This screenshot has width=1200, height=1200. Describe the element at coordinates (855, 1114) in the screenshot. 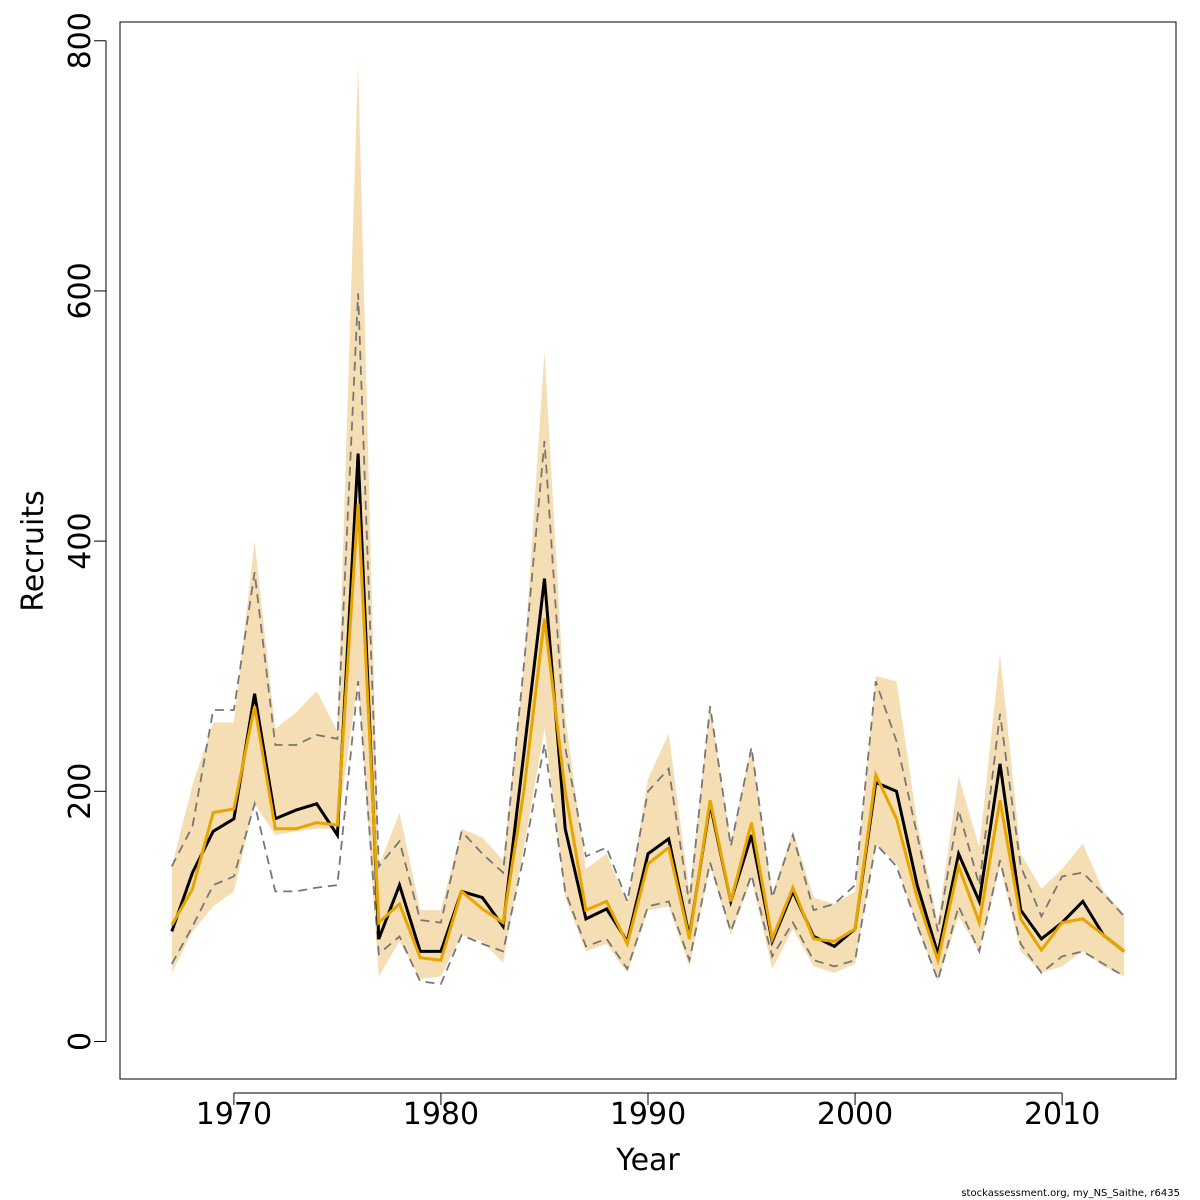

I see `x-tick-label: 2000` at that location.